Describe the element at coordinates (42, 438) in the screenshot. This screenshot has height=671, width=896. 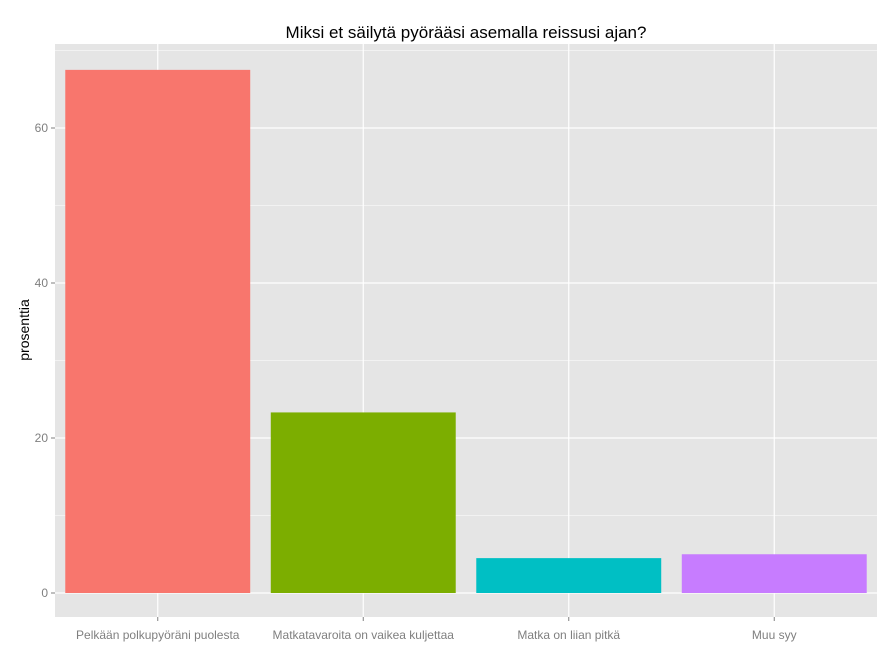
I see `y-tick-label: 20` at that location.